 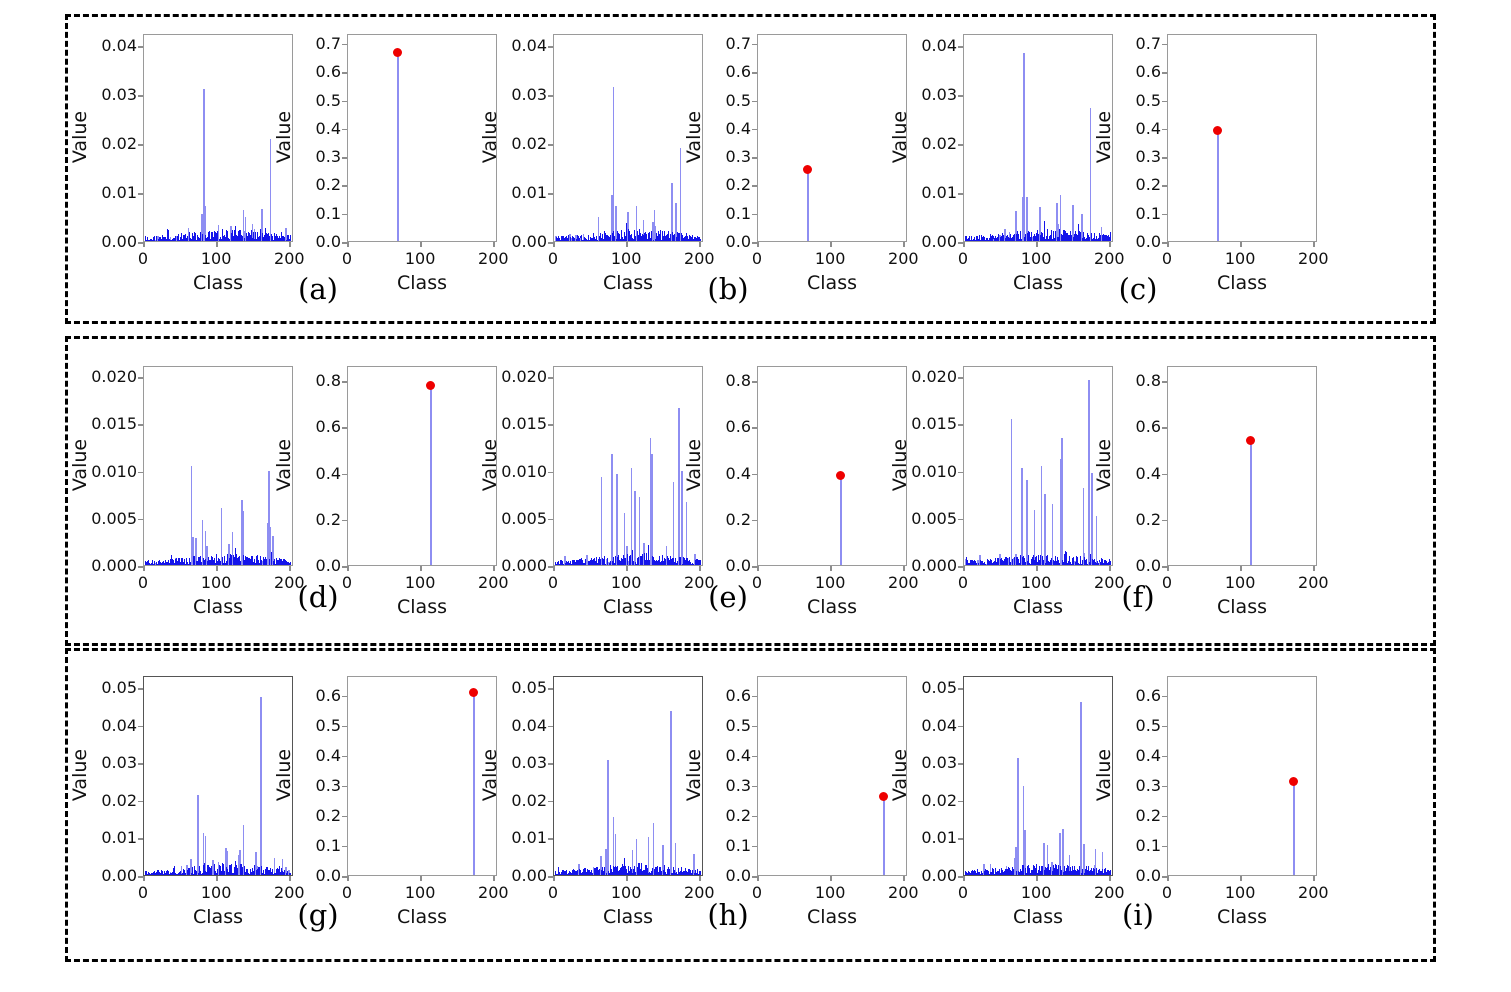 What do you see at coordinates (1109, 892) in the screenshot?
I see `x-tick-label: 200` at bounding box center [1109, 892].